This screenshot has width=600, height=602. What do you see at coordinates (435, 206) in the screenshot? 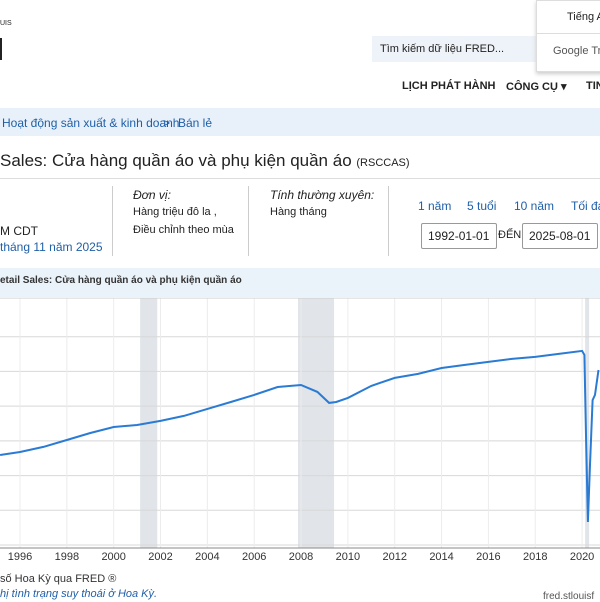
I see `range-button: 1 năm` at bounding box center [435, 206].